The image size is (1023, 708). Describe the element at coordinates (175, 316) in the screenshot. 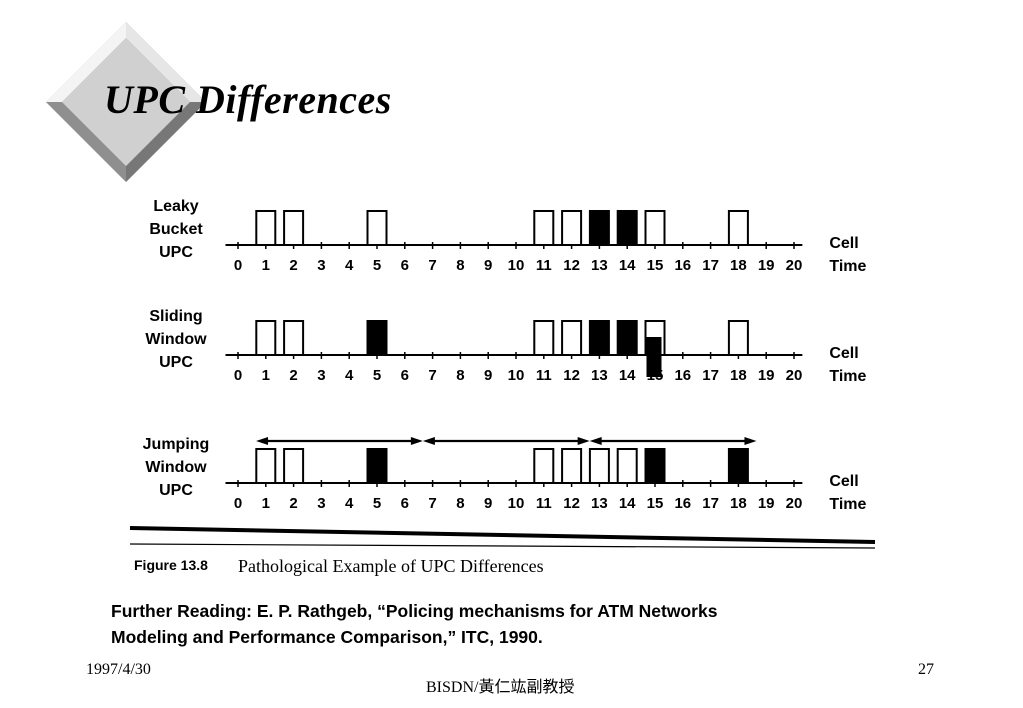

I see `row-label-2-line-1: Sliding` at that location.